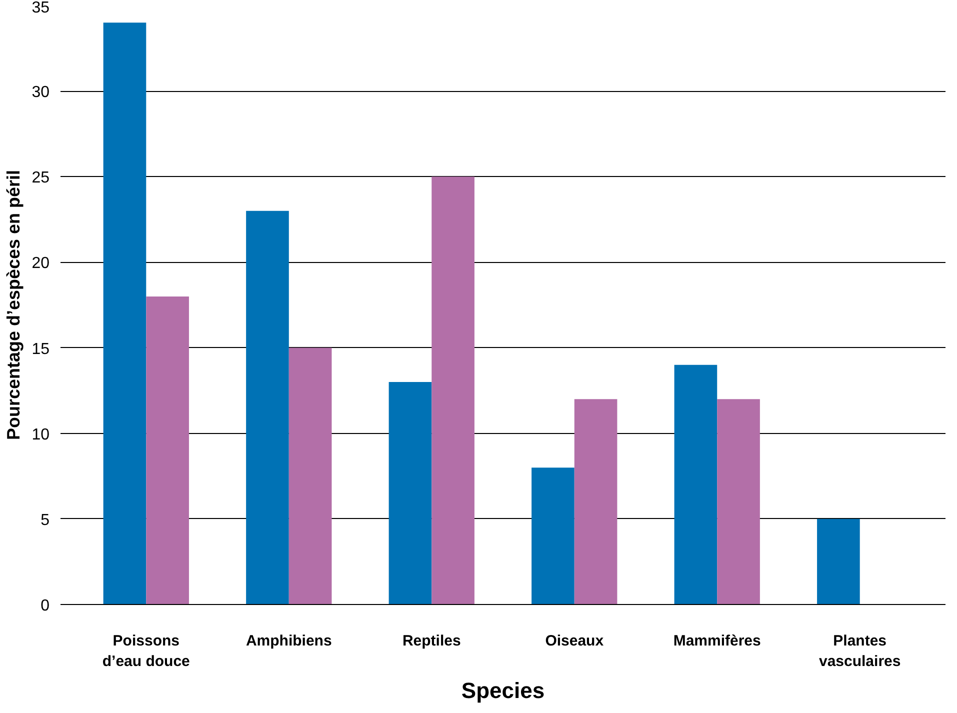 This screenshot has width=957, height=713. What do you see at coordinates (45, 520) in the screenshot?
I see `y-tick-label: 5` at bounding box center [45, 520].